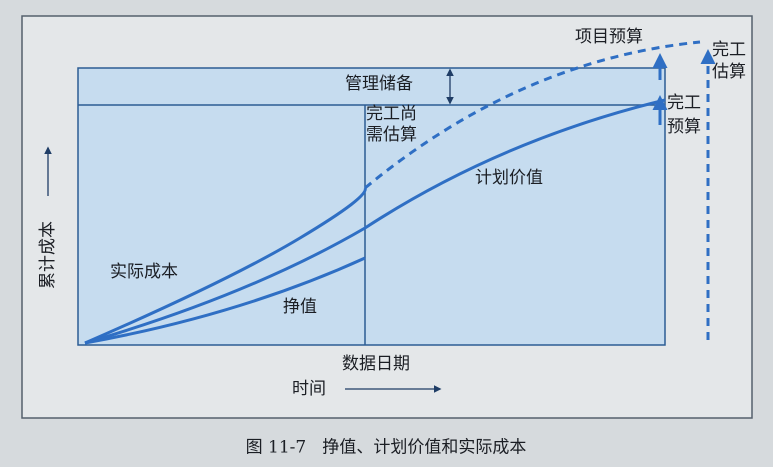 The width and height of the screenshot is (773, 467). Describe the element at coordinates (376, 364) in the screenshot. I see `label: 数据日期` at that location.